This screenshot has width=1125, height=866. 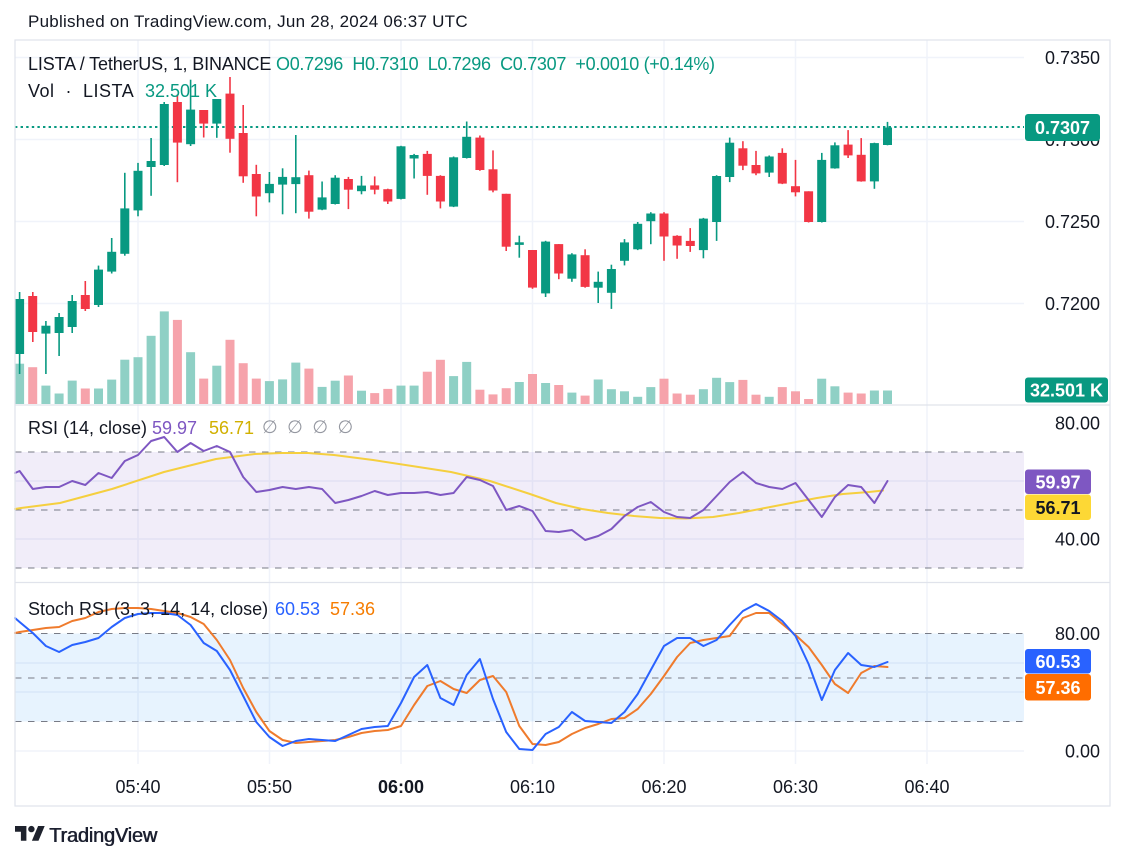 What do you see at coordinates (532, 787) in the screenshot?
I see `svg-text: 06:10` at bounding box center [532, 787].